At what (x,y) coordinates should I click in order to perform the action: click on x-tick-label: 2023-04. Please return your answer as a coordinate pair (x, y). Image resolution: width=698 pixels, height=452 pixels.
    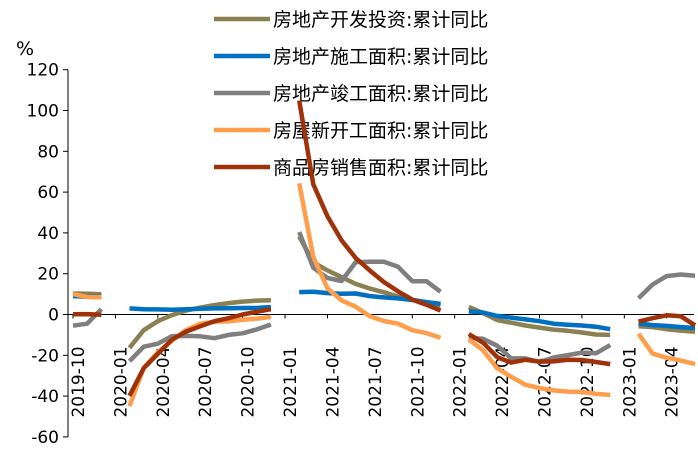
    Looking at the image, I should click on (673, 381).